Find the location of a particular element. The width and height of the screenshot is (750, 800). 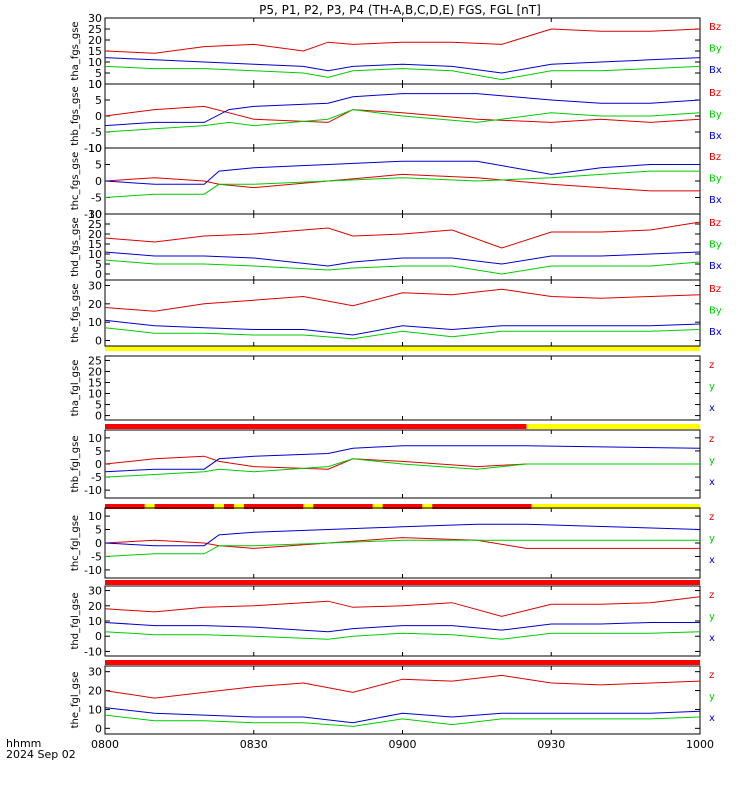

y-axis-label: thc_fgs_gse is located at coordinates (75, 181).